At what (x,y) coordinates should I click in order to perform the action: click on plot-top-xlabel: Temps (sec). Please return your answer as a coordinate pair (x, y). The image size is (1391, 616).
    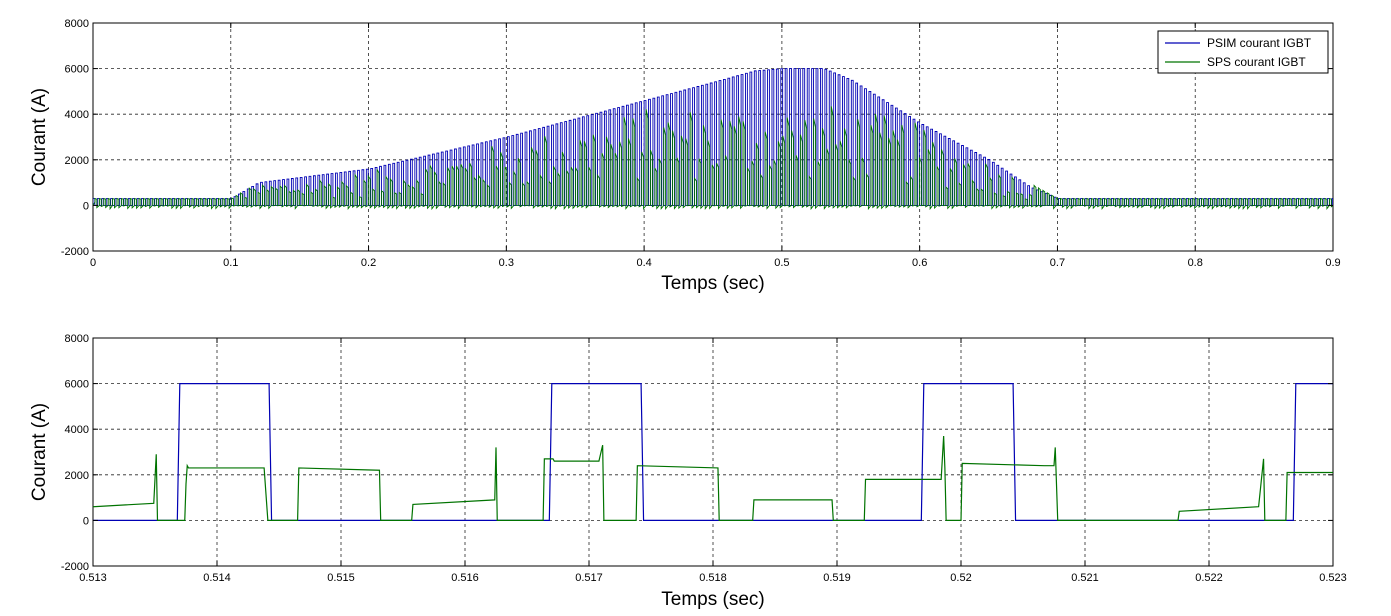
    Looking at the image, I should click on (712, 283).